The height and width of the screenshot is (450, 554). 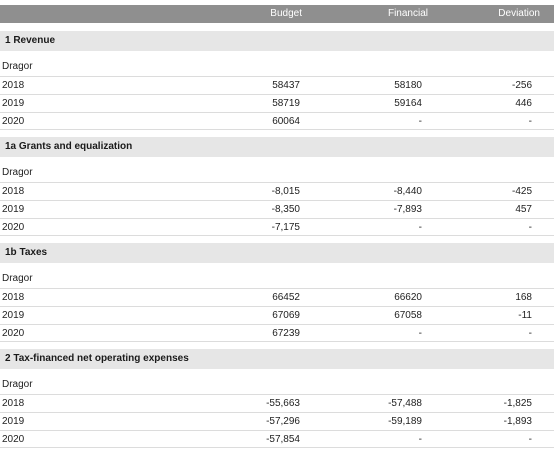 What do you see at coordinates (285, 227) in the screenshot?
I see `budget-cell: -7,175` at bounding box center [285, 227].